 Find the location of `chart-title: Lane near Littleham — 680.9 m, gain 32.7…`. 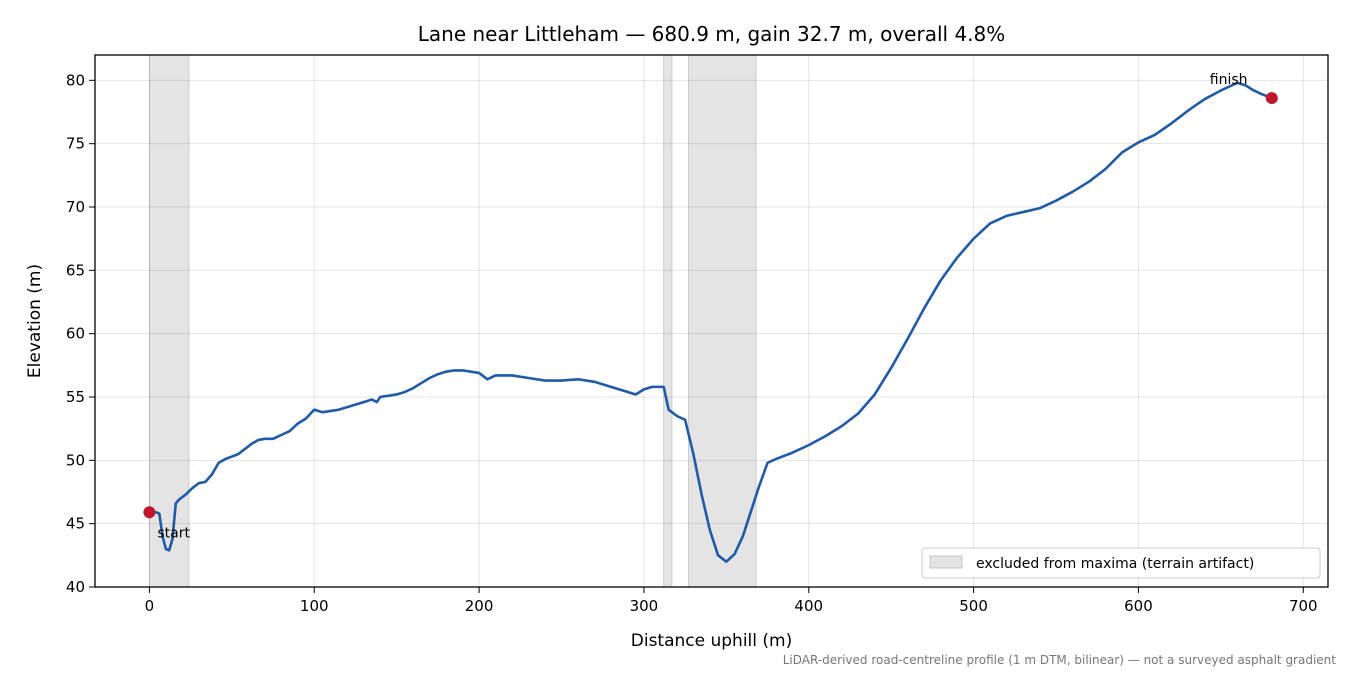

chart-title: Lane near Littleham — 680.9 m, gain 32.7… is located at coordinates (712, 34).